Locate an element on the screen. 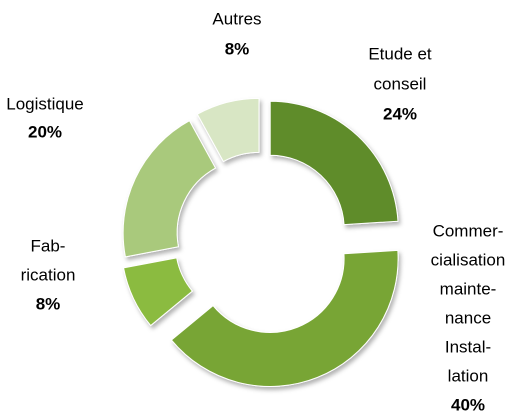 The width and height of the screenshot is (525, 414). category-label: mainte- is located at coordinates (468, 288).